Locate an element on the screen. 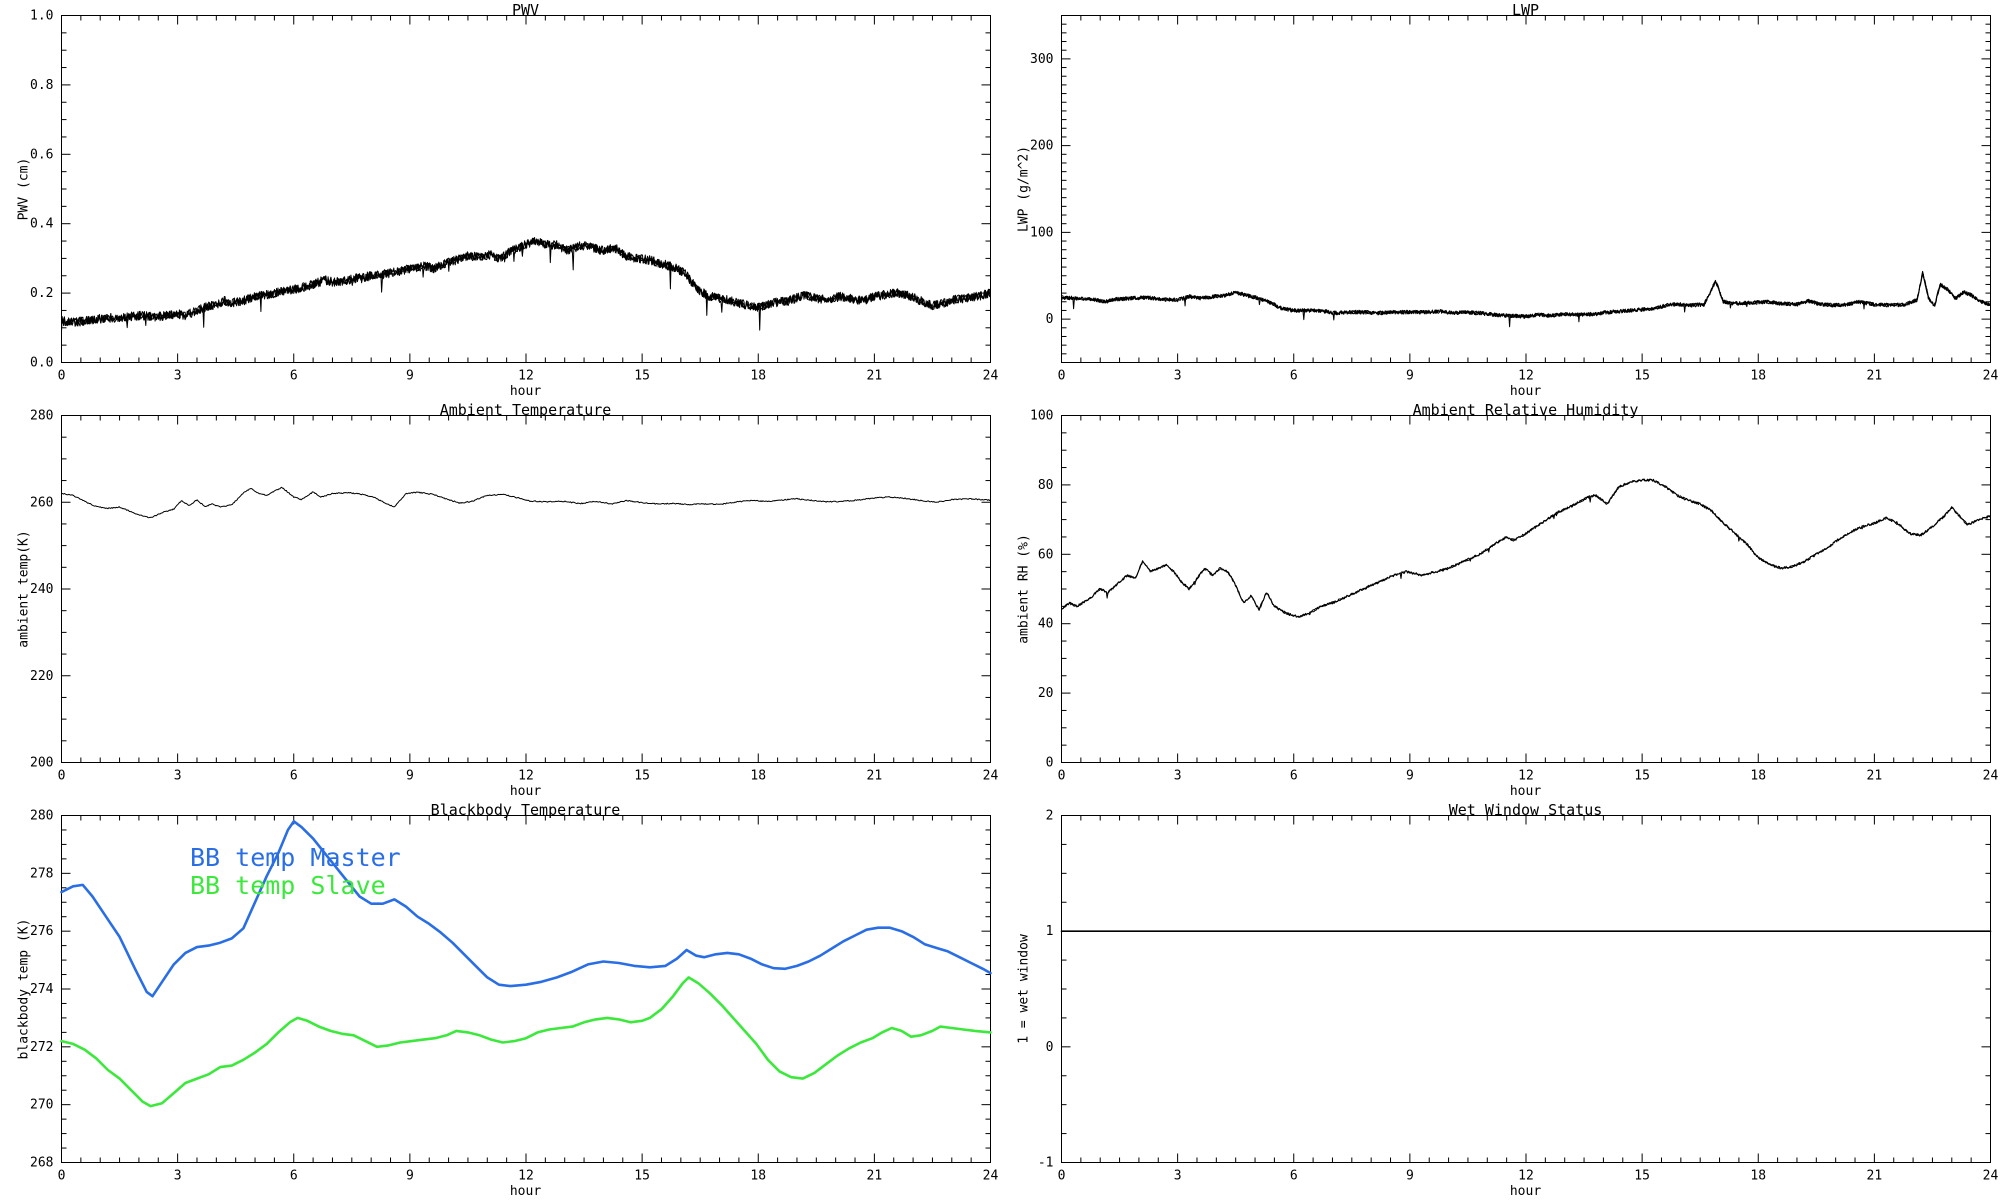  svg-text: 268 is located at coordinates (41, 1163).